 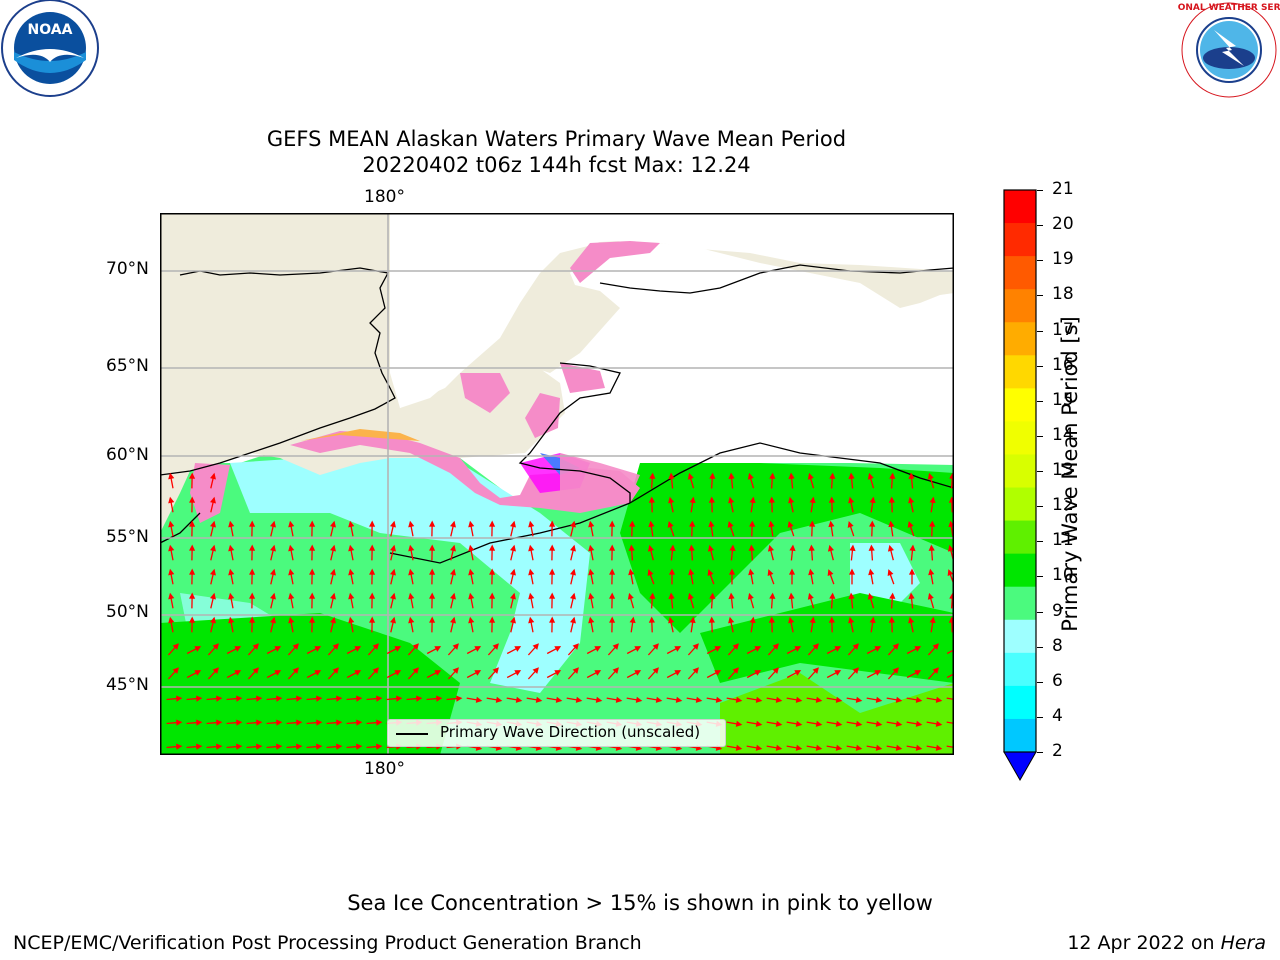 I want to click on noaa-logo: NOAA, so click(x=50, y=48).